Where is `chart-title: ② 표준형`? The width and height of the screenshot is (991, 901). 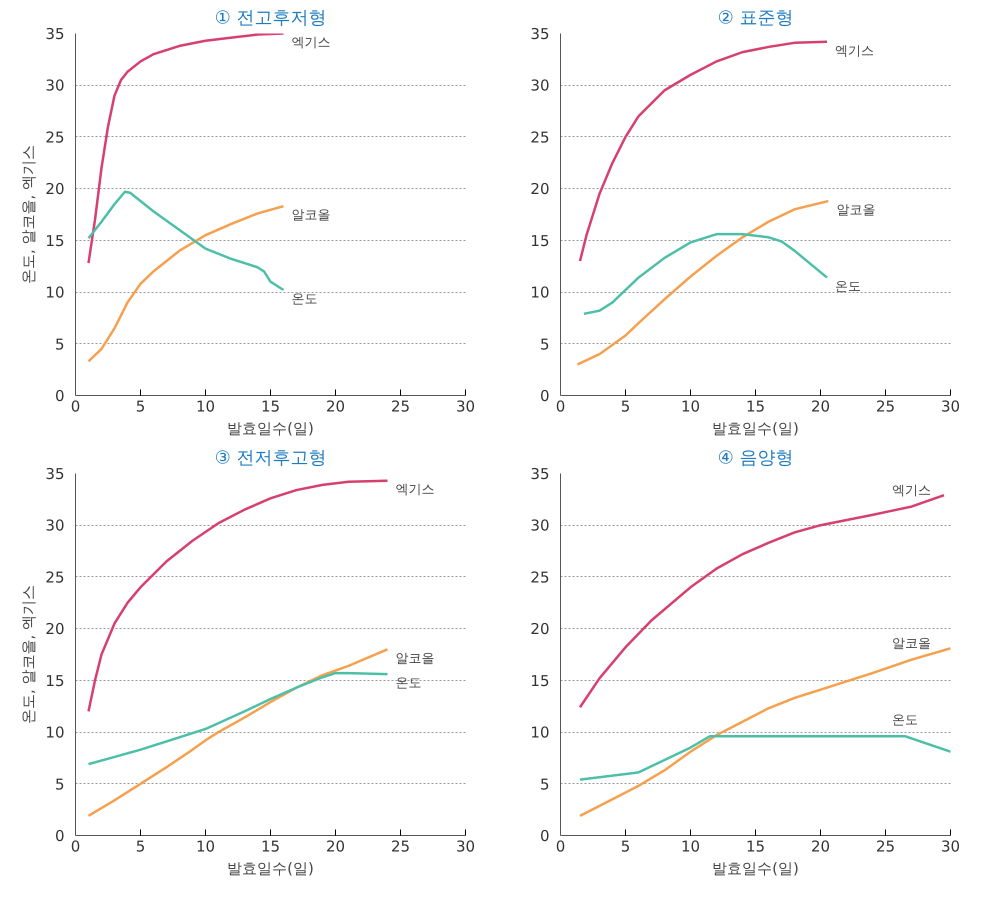 chart-title: ② 표준형 is located at coordinates (756, 18).